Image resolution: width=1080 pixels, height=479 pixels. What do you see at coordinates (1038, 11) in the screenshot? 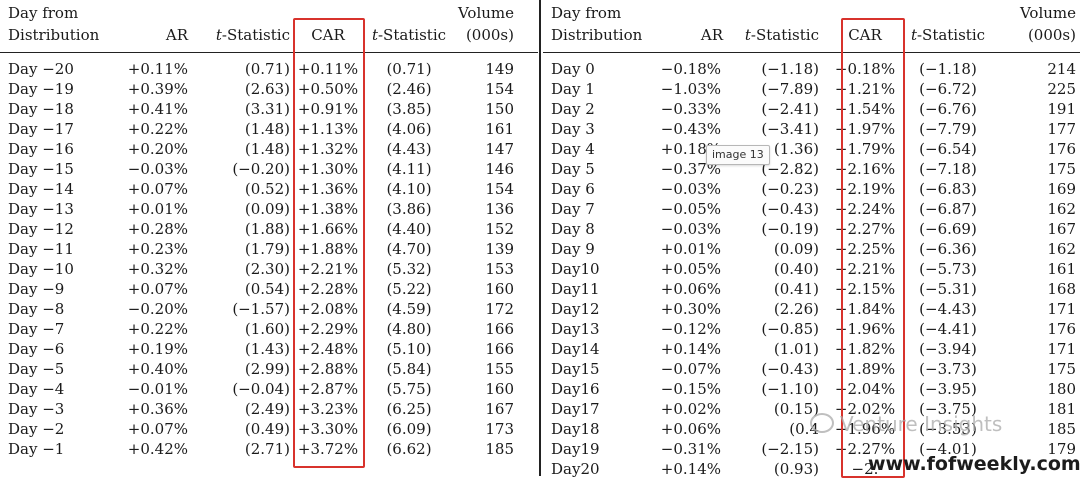
I see `volume-header-line1: Volume` at bounding box center [1038, 11].